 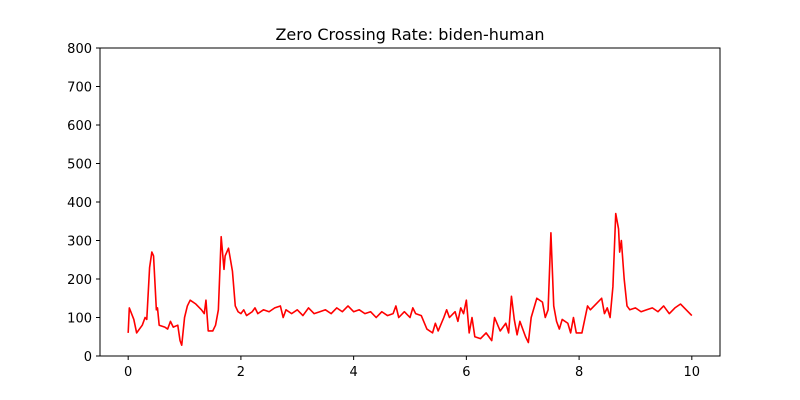 What do you see at coordinates (79, 319) in the screenshot?
I see `y-tick-label: 100` at bounding box center [79, 319].